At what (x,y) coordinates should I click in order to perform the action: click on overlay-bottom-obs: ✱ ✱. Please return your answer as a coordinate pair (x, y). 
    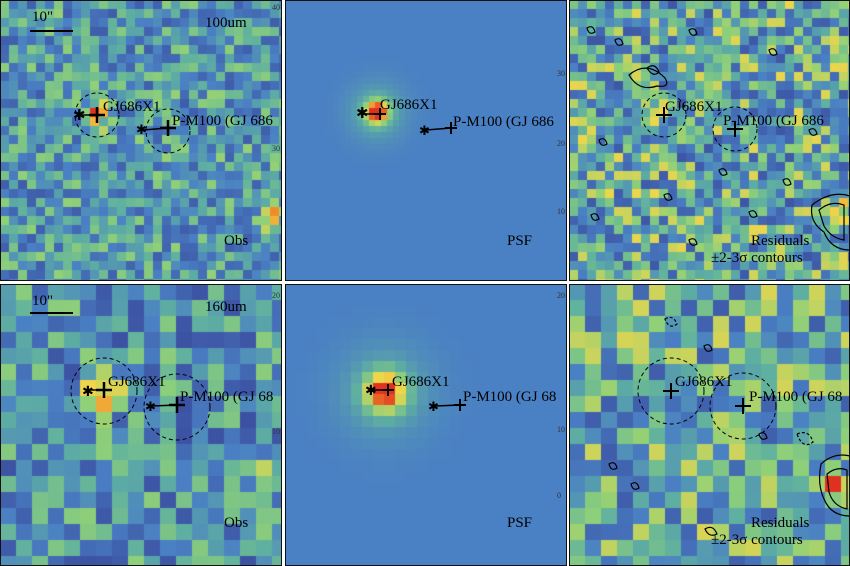
    Looking at the image, I should click on (120, 376).